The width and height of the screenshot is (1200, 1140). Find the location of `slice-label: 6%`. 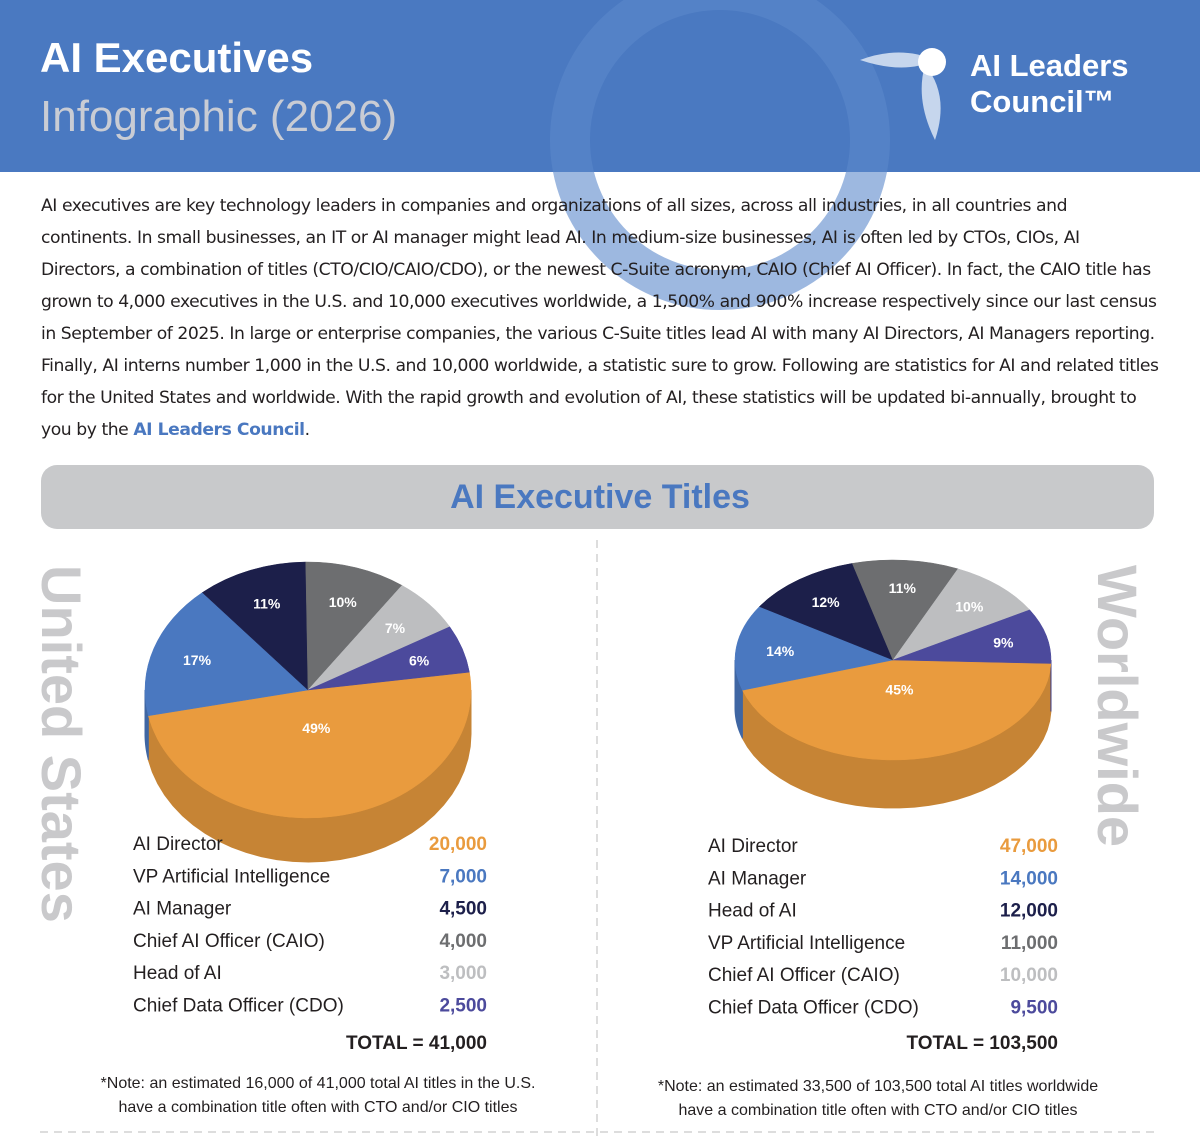

slice-label: 6% is located at coordinates (419, 660).